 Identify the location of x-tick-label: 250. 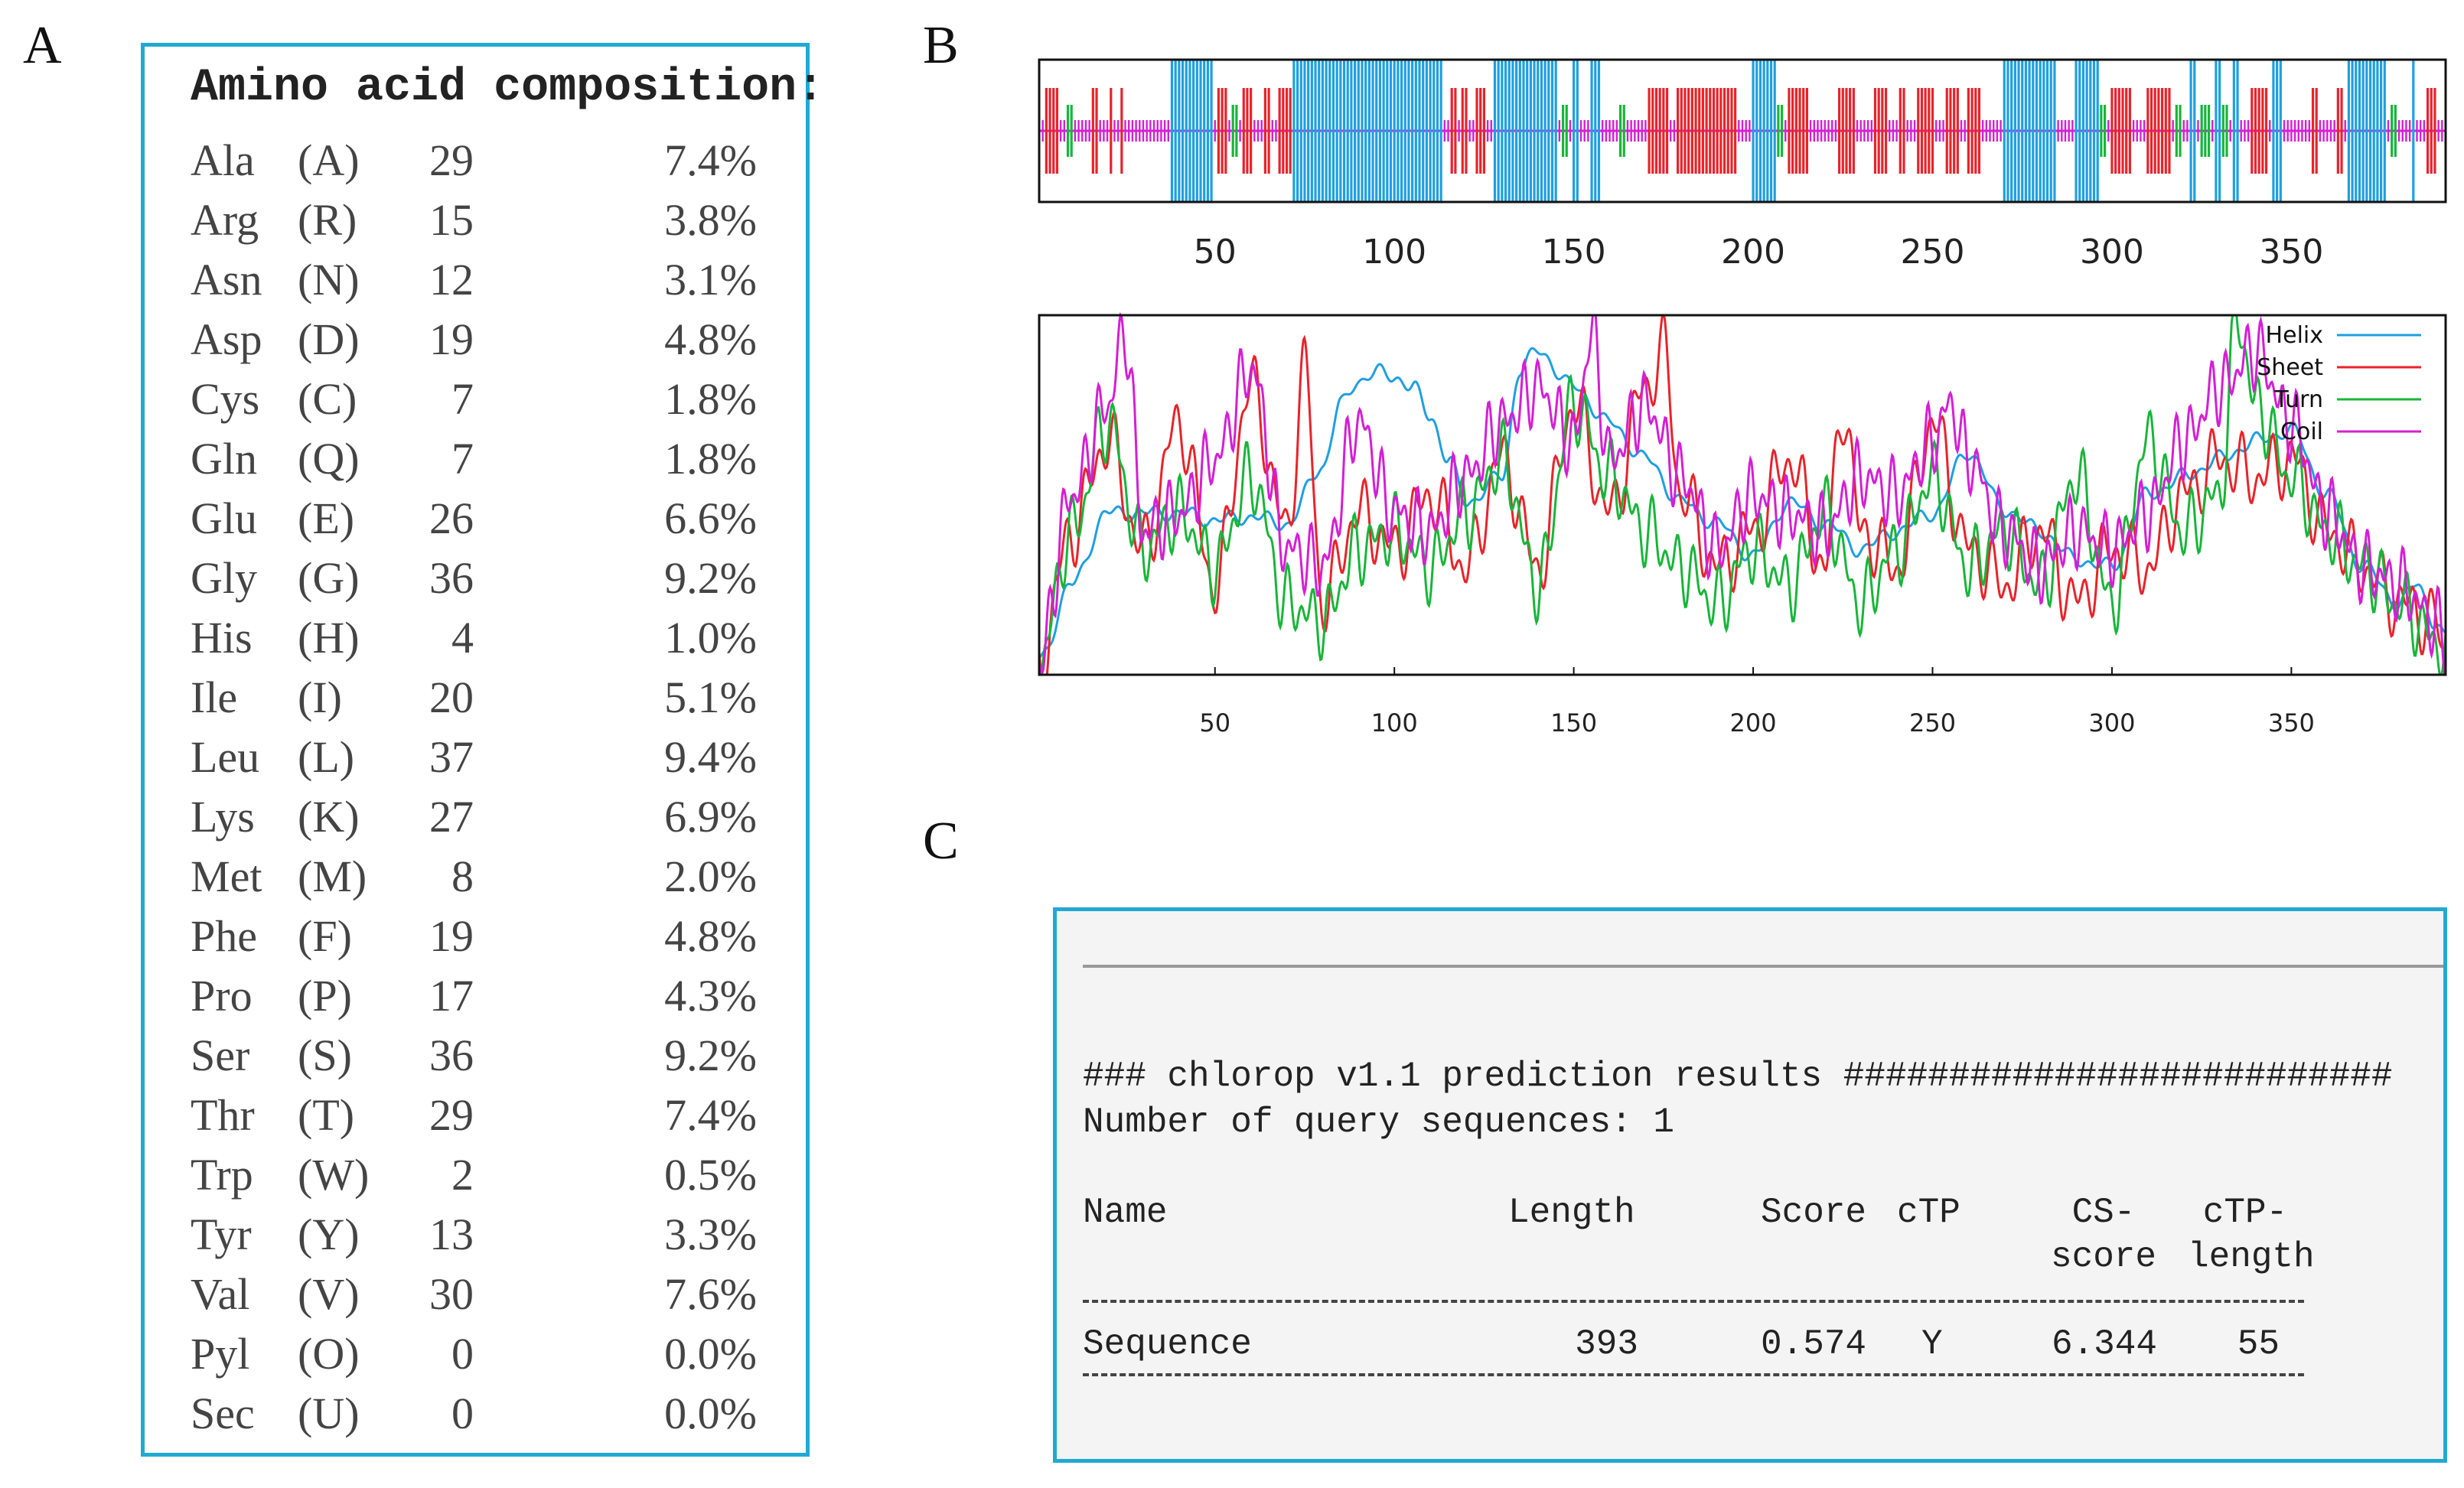
(1933, 722).